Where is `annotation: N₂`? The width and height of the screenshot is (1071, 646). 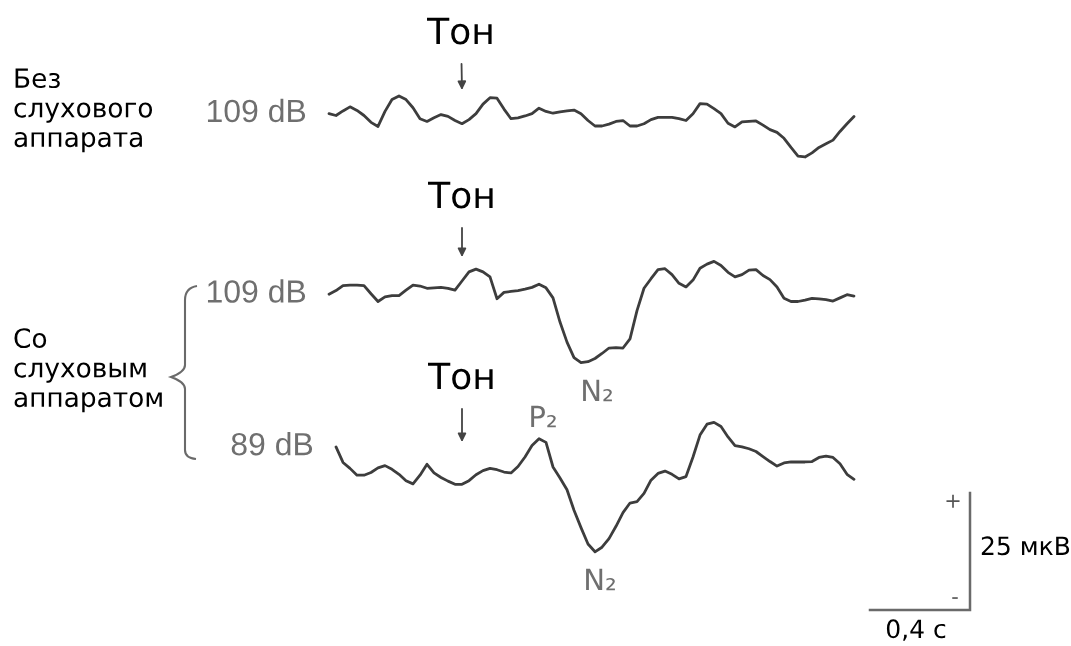
annotation: N₂ is located at coordinates (597, 390).